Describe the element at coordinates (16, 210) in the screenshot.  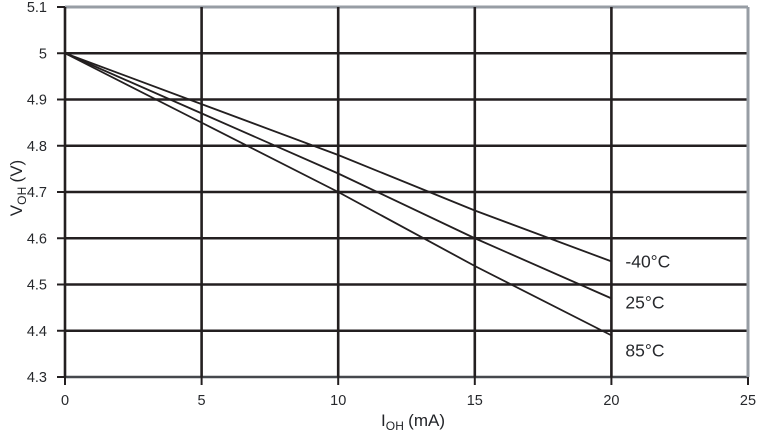
I see `y-axis-title-base: V` at that location.